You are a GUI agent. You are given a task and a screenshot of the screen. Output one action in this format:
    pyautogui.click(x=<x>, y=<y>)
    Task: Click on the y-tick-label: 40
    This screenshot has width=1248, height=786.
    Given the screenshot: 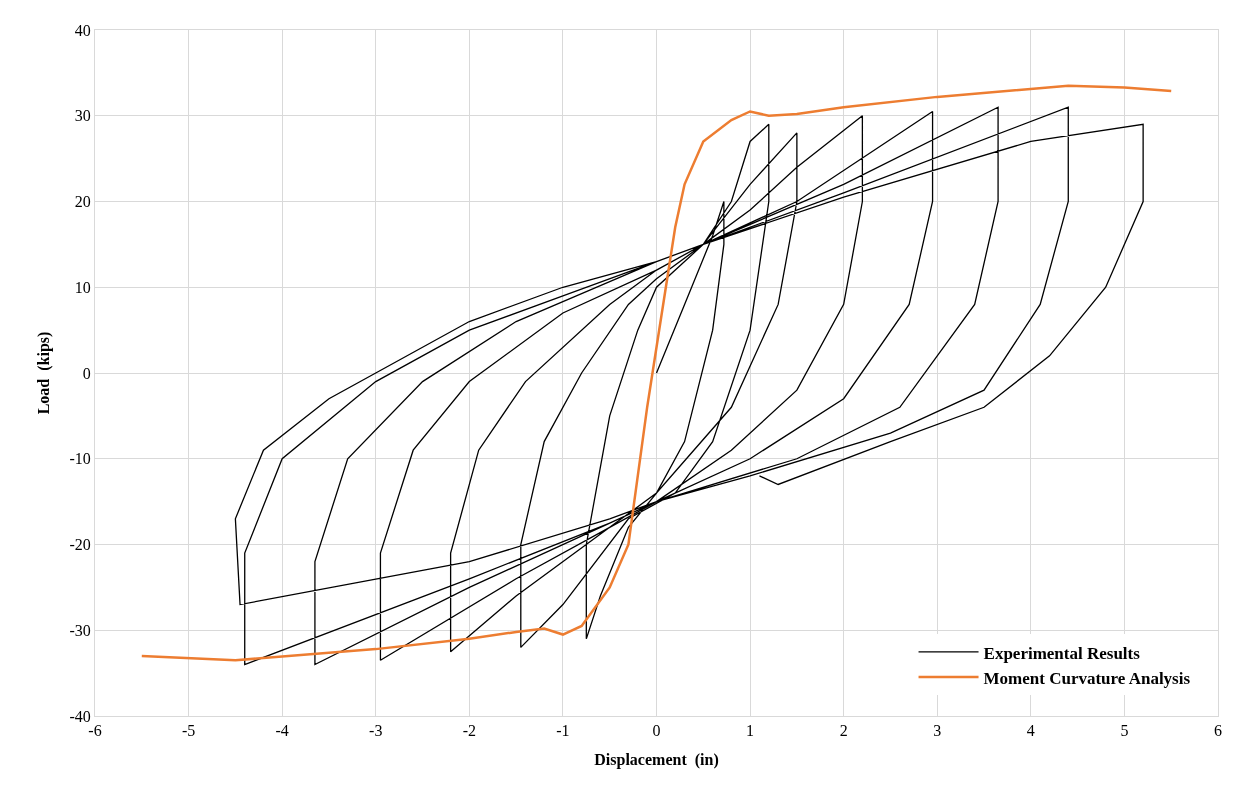 What is the action you would take?
    pyautogui.click(x=82, y=30)
    